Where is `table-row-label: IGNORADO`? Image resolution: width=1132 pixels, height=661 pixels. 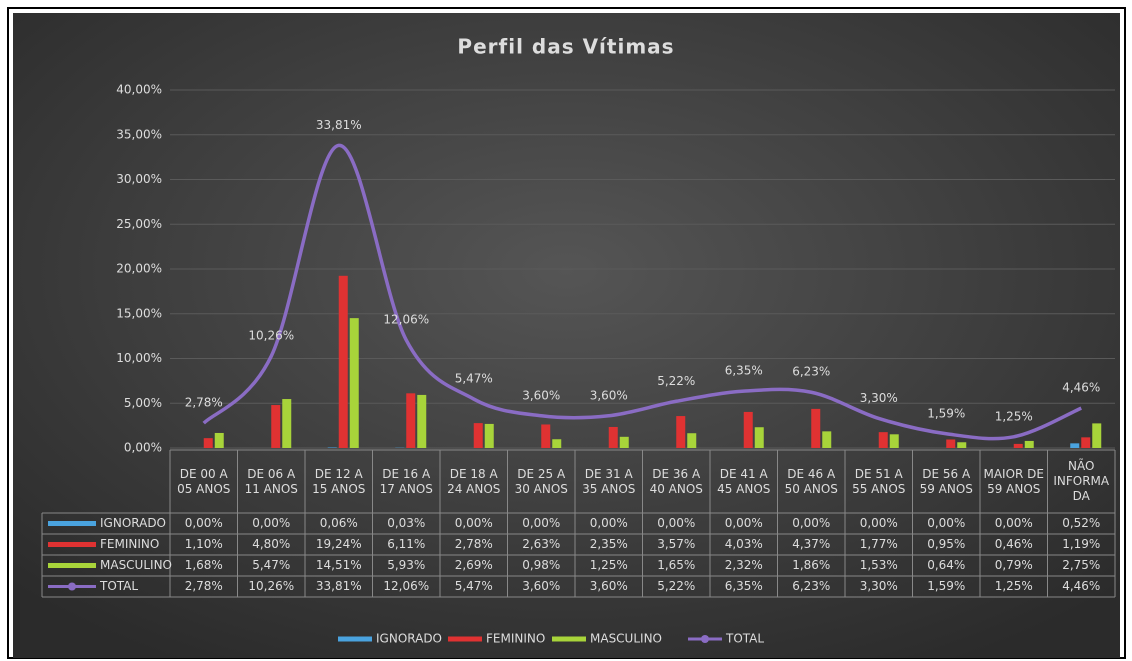
table-row-label: IGNORADO is located at coordinates (133, 523).